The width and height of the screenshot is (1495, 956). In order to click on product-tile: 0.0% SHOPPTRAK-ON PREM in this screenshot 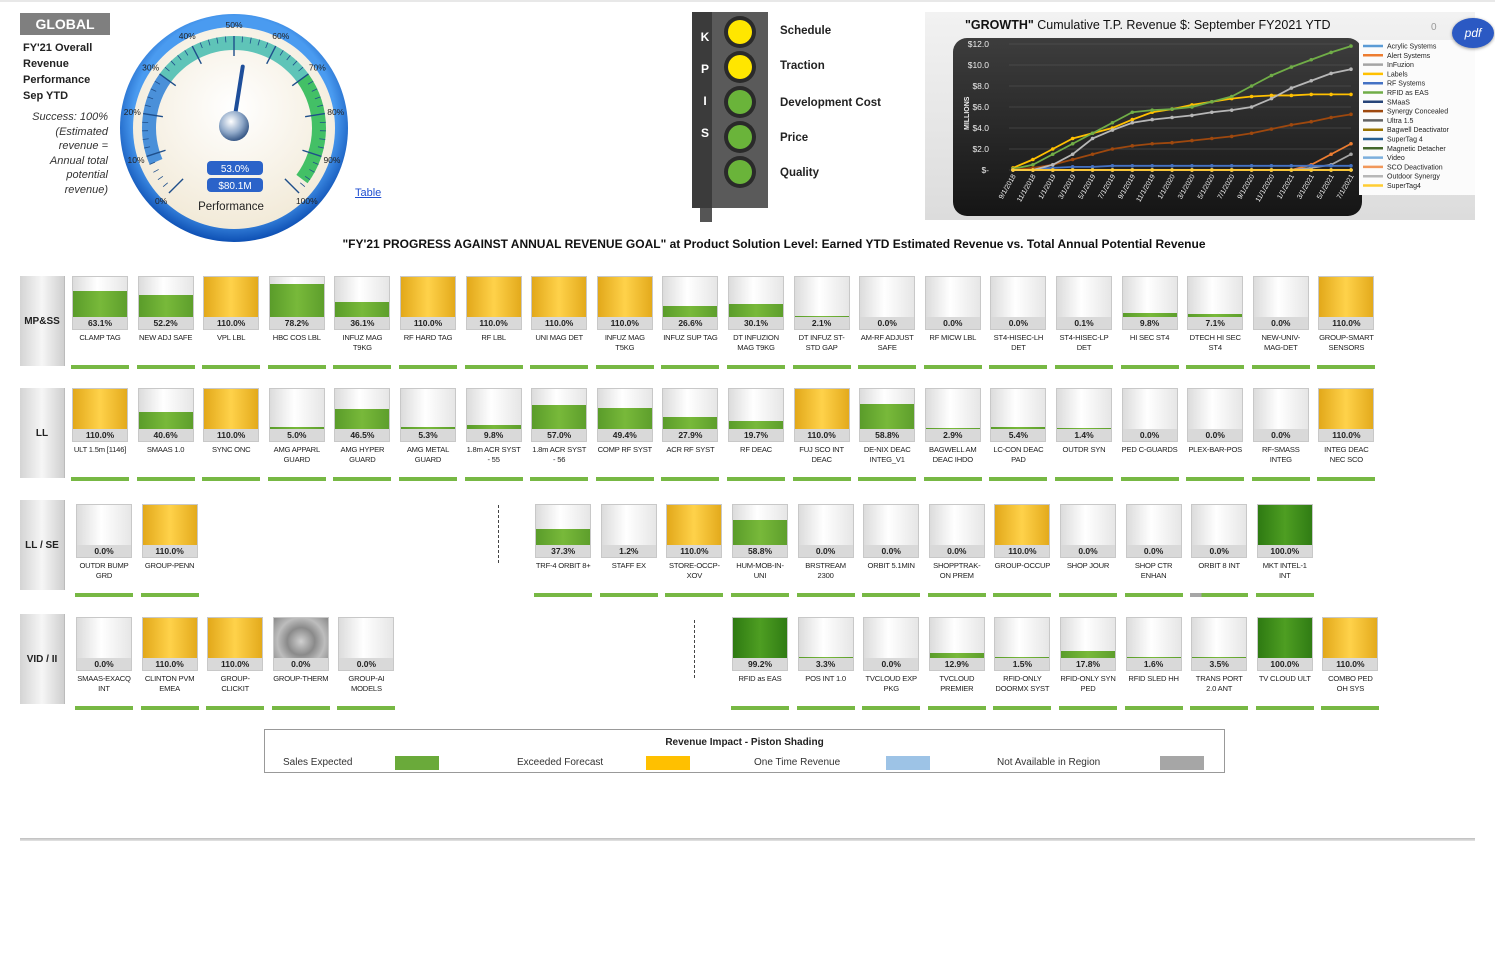, I will do `click(956, 542)`.